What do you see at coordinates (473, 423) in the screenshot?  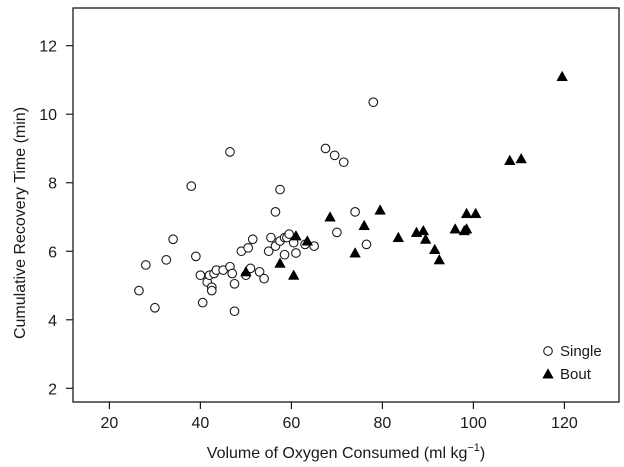 I see `x-tick-label: 100` at bounding box center [473, 423].